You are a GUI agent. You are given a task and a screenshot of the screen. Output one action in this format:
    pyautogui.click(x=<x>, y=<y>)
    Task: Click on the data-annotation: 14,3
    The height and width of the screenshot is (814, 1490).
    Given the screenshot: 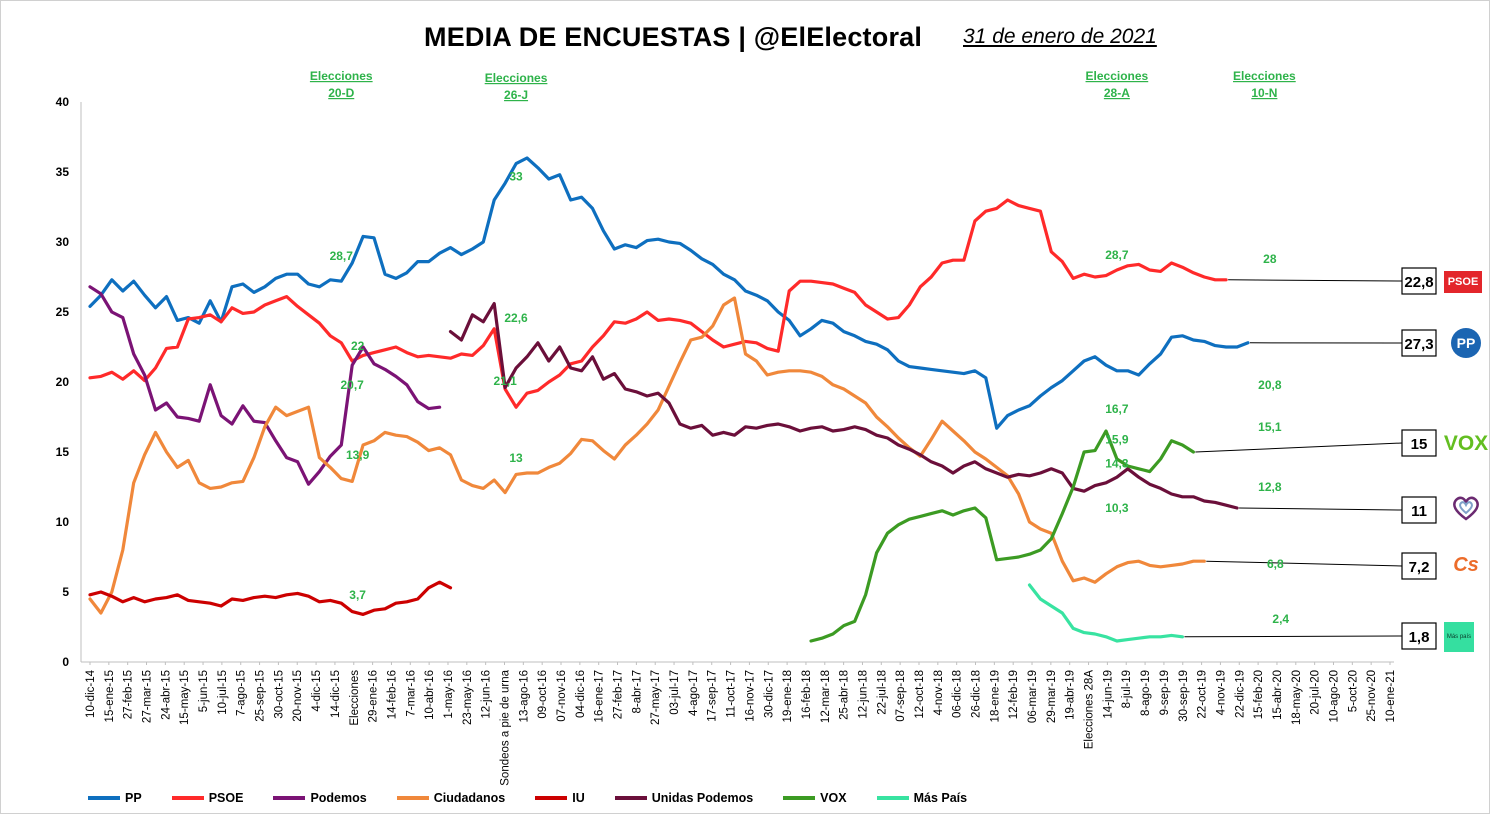 What is the action you would take?
    pyautogui.click(x=1117, y=463)
    